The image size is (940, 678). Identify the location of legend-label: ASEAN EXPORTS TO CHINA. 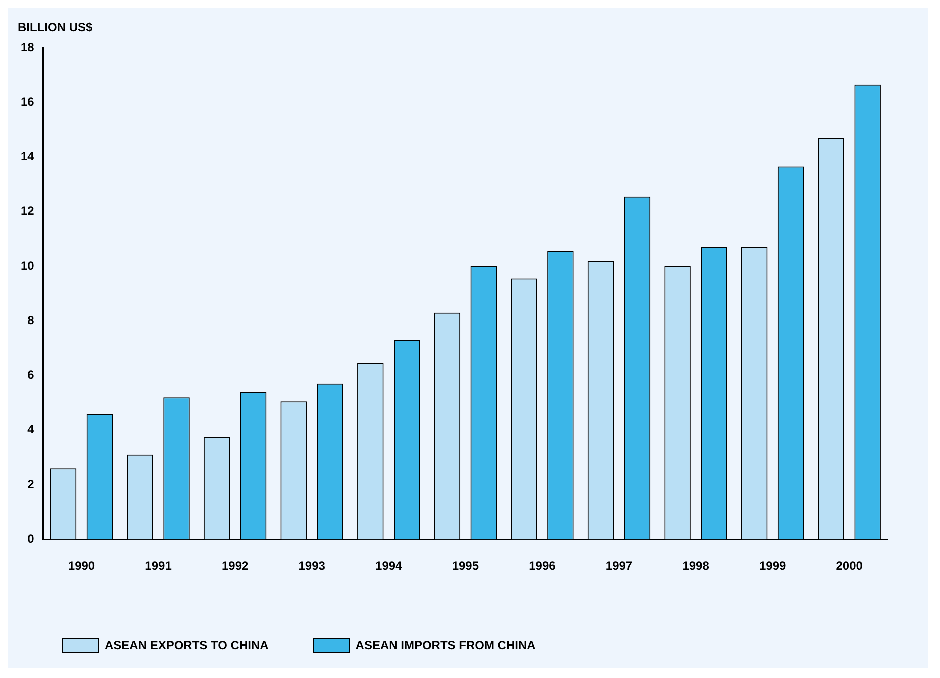
(187, 645).